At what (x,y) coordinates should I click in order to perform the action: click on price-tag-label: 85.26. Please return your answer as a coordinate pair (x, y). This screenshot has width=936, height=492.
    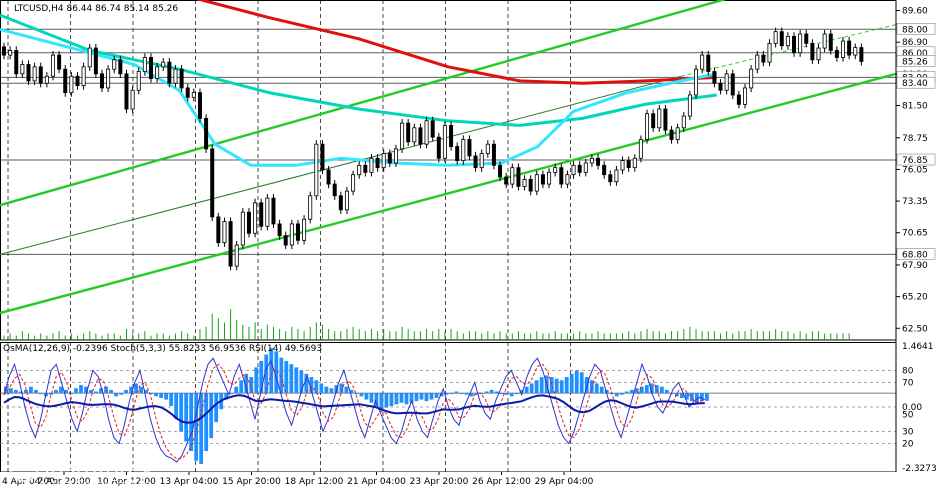
    Looking at the image, I should click on (915, 62).